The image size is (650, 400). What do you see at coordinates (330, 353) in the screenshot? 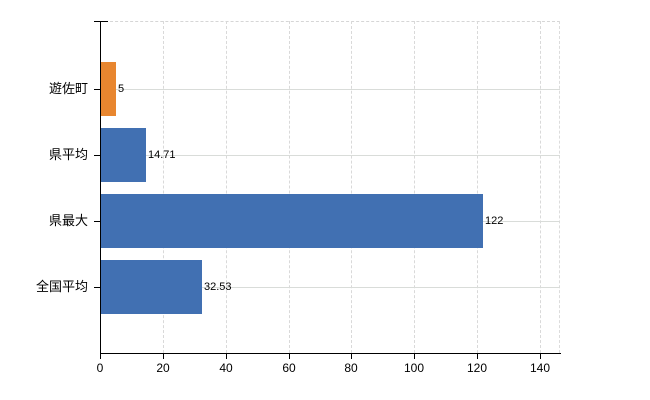
I see `x-axis-line` at bounding box center [330, 353].